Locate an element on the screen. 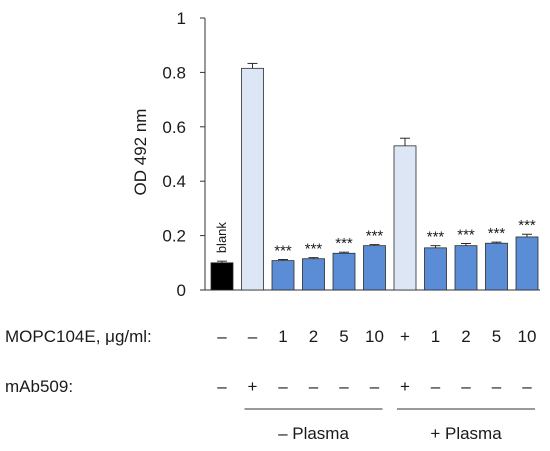  row-label: mAb509: is located at coordinates (39, 386).